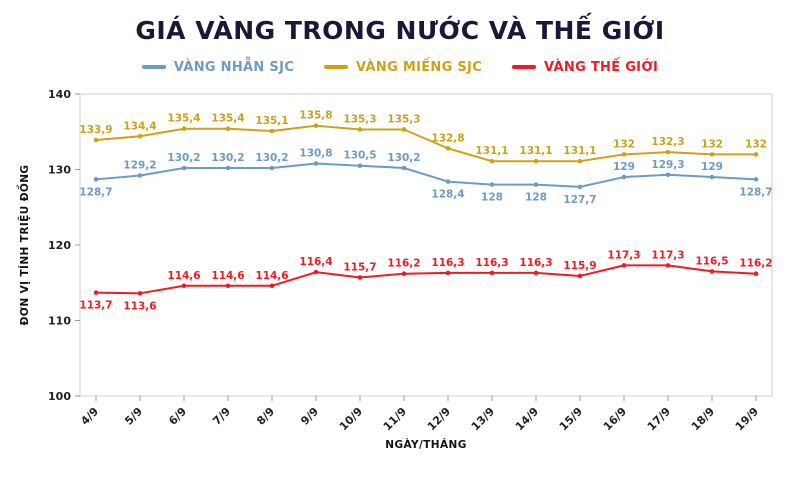 The image size is (800, 495). What do you see at coordinates (703, 419) in the screenshot?
I see `x-axis-tick-label: 18/9` at bounding box center [703, 419].